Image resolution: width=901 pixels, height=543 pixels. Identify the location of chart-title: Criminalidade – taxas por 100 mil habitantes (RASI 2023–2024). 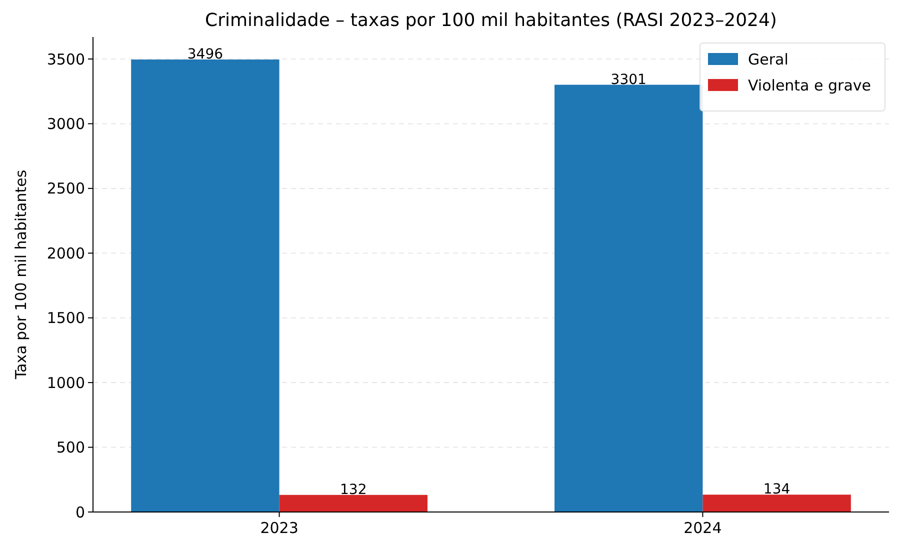
(491, 20).